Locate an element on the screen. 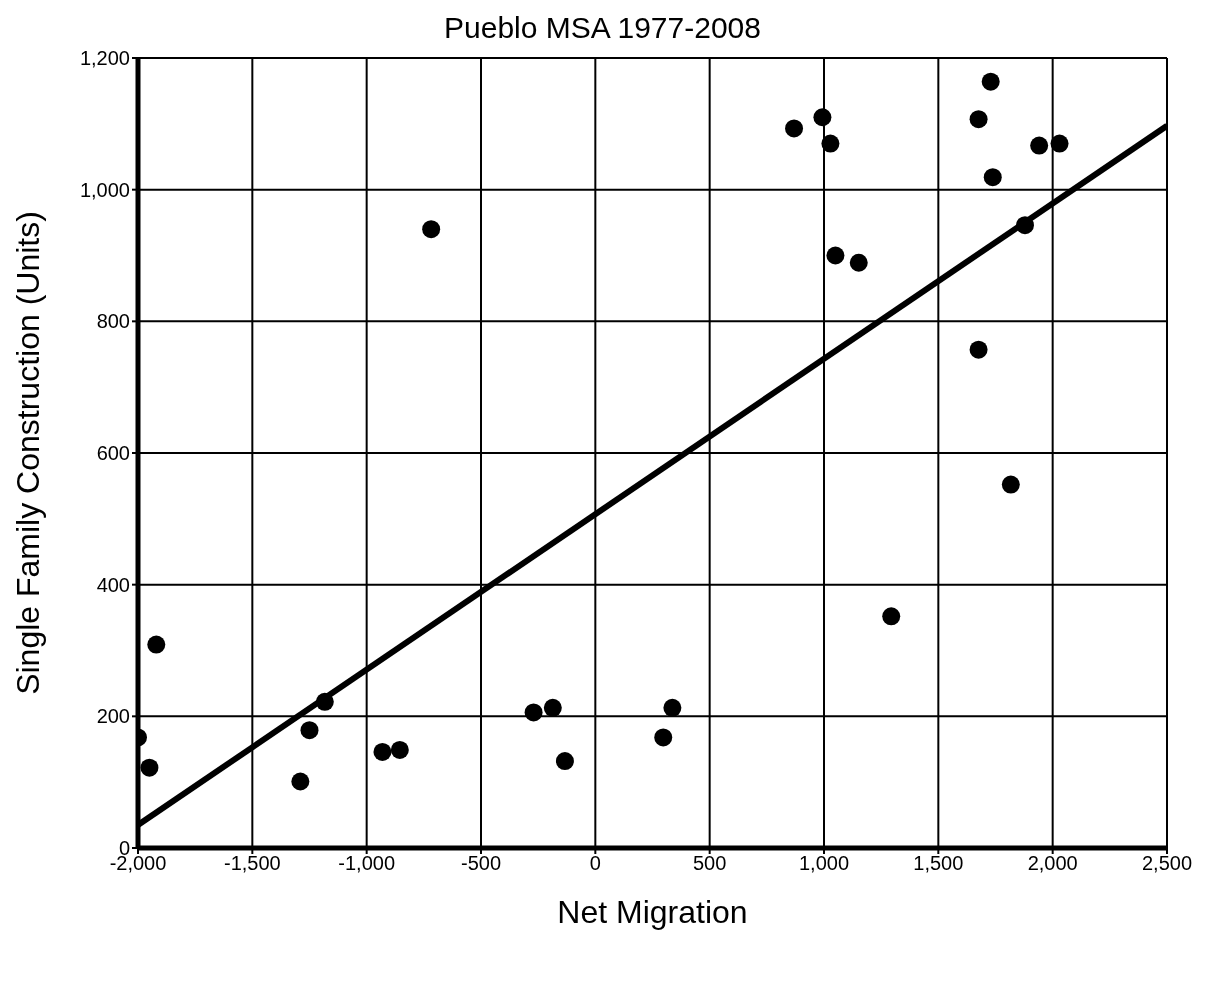 The width and height of the screenshot is (1205, 989). y-tick-label: 800 is located at coordinates (113, 321).